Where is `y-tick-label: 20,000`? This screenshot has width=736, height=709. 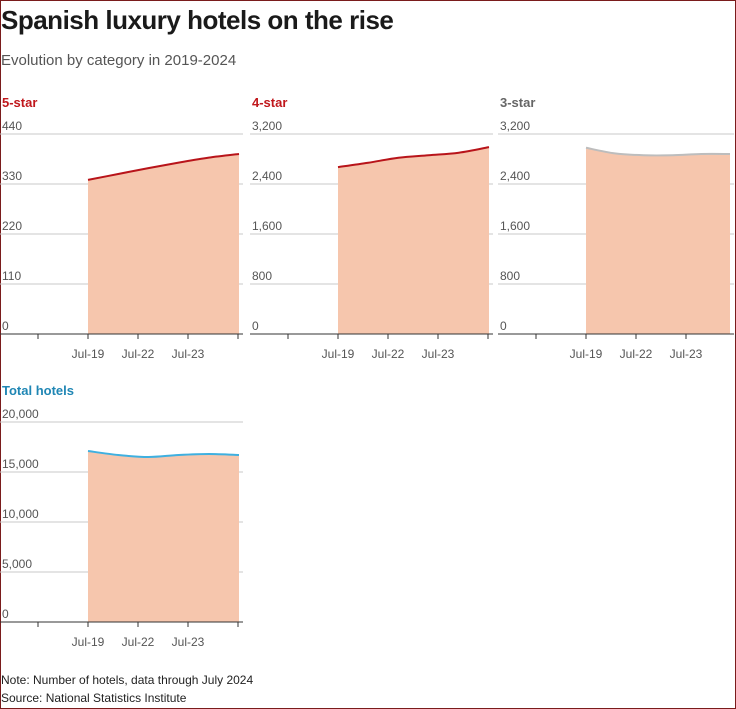
y-tick-label: 20,000 is located at coordinates (20, 414).